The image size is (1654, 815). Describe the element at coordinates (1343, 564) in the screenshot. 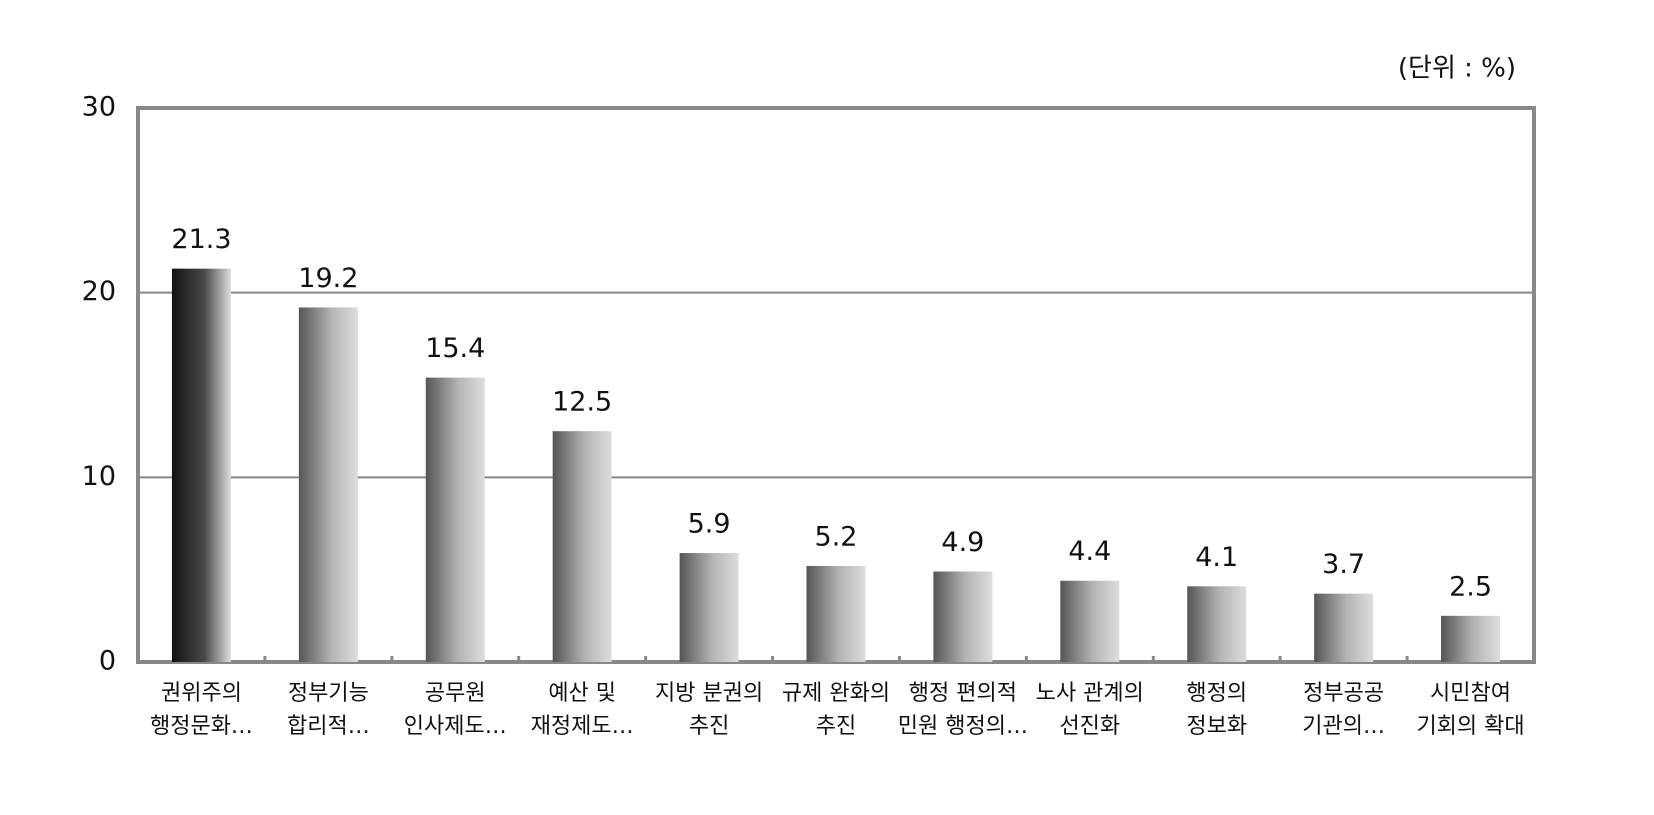

I see `value-label: 3.7` at that location.